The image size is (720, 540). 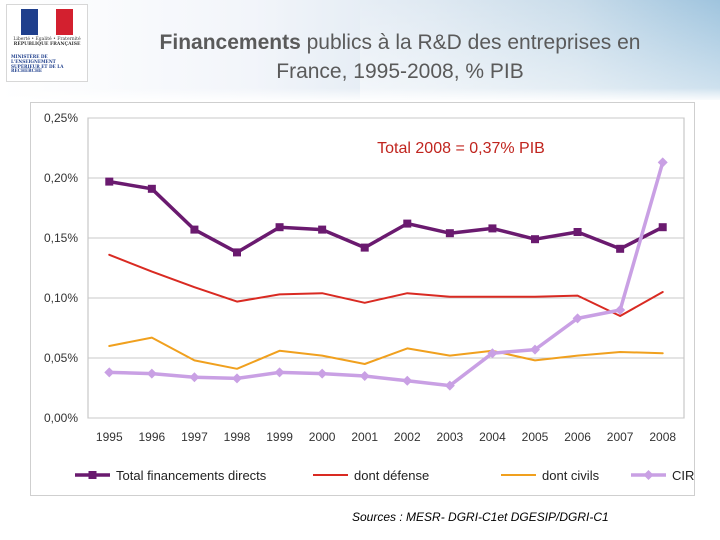 What do you see at coordinates (61, 418) in the screenshot?
I see `y-tick-label: 0,00%` at bounding box center [61, 418].